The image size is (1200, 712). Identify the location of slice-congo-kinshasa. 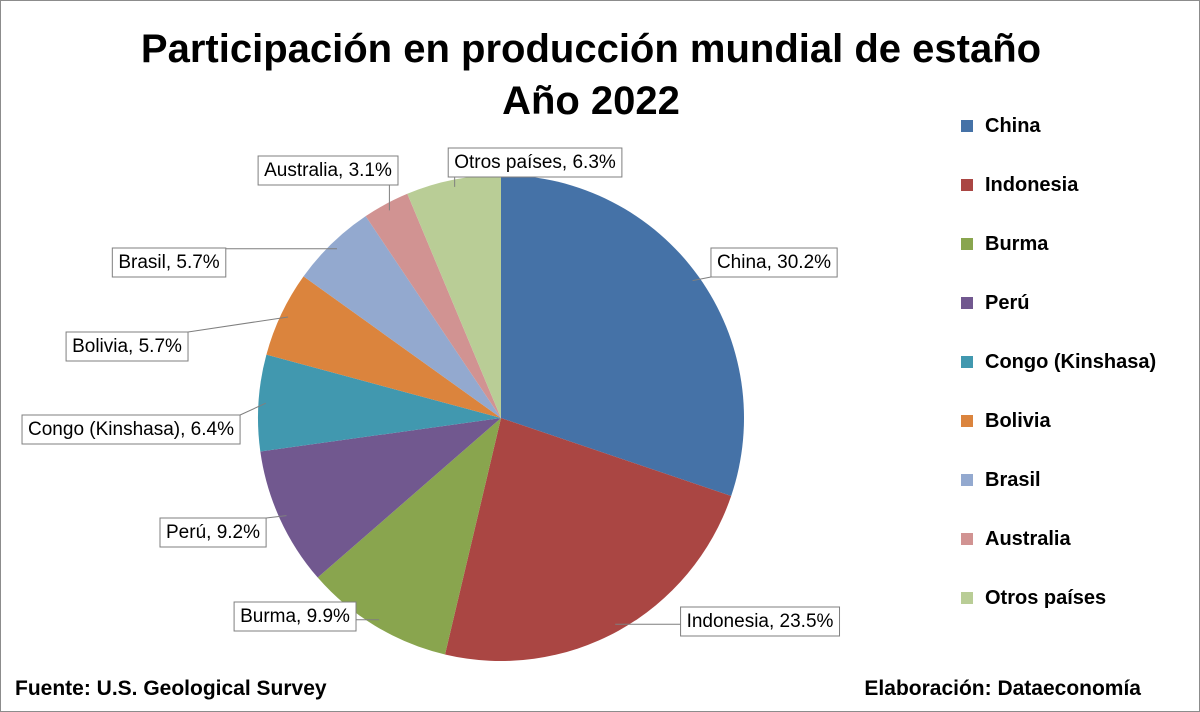
(379, 403).